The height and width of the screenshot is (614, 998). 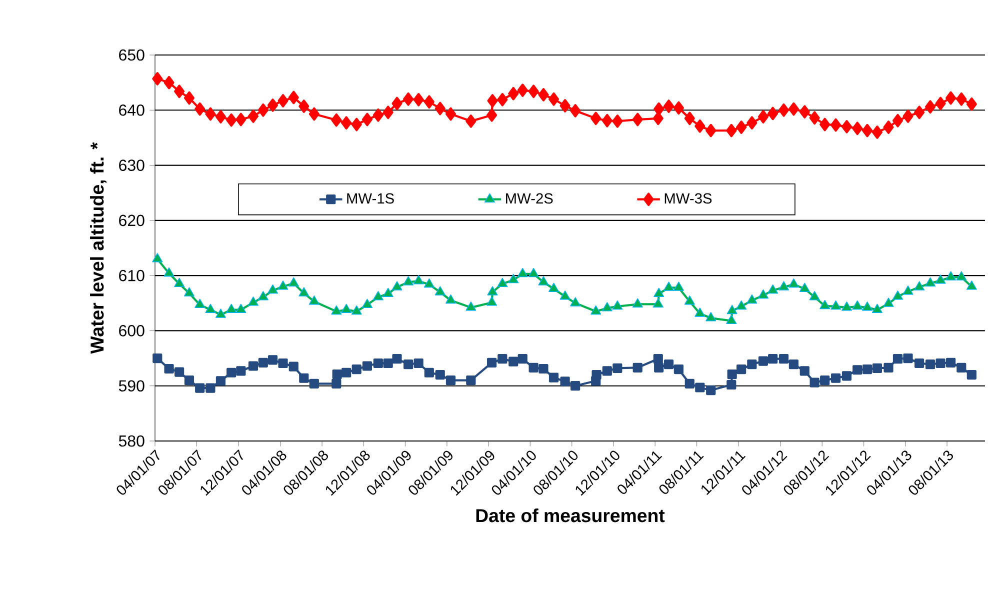 I want to click on y-tick-label: 580, so click(x=131, y=441).